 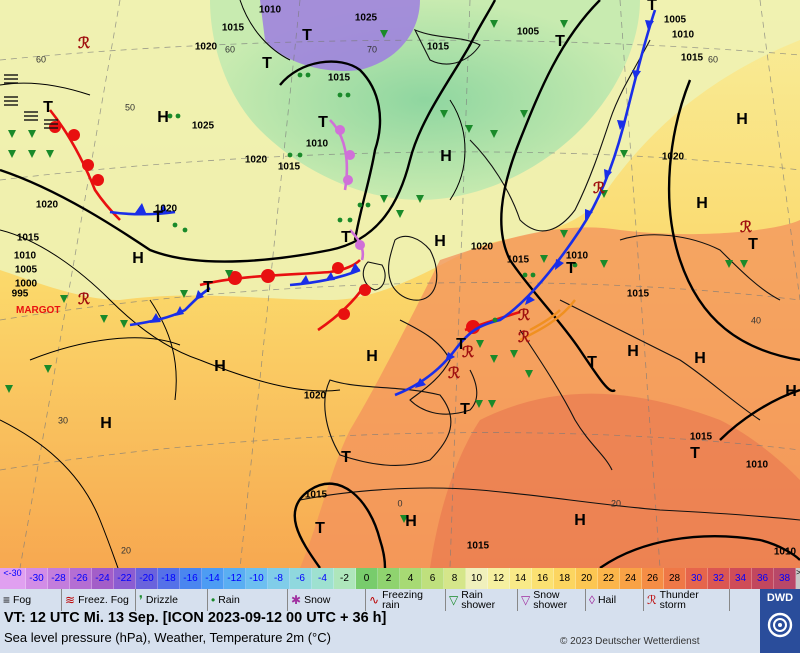 What do you see at coordinates (763, 578) in the screenshot?
I see `scale-cell: 36` at bounding box center [763, 578].